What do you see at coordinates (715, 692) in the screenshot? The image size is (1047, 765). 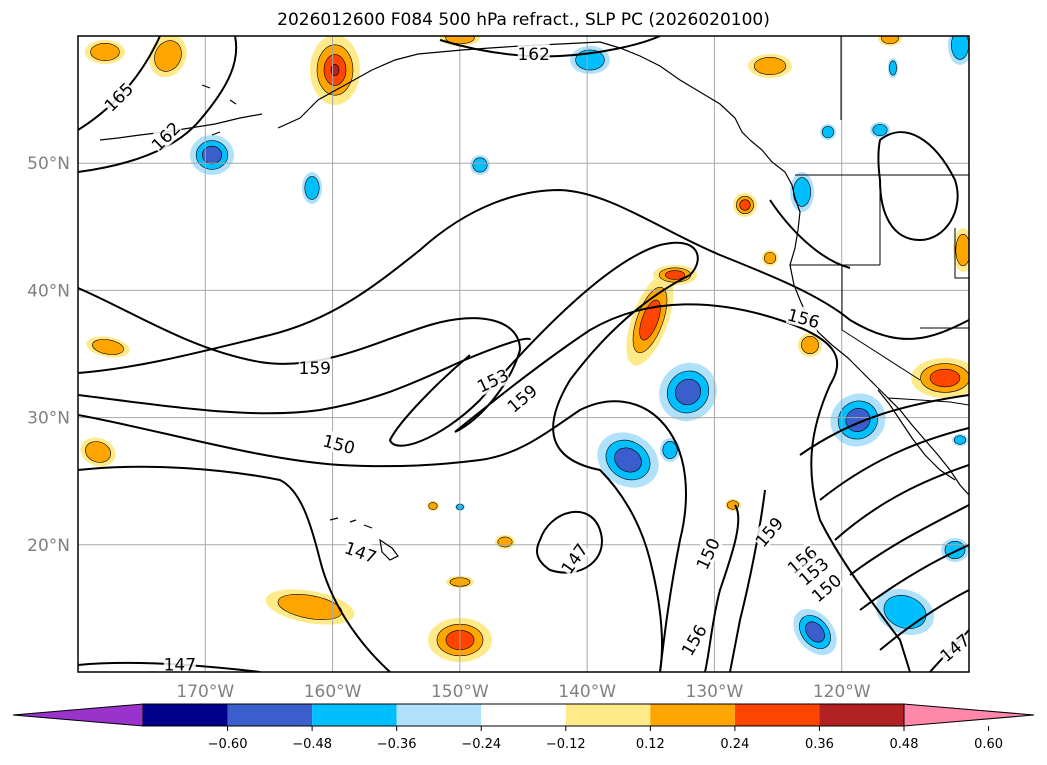 I see `lon-tick-label: 130°W` at bounding box center [715, 692].